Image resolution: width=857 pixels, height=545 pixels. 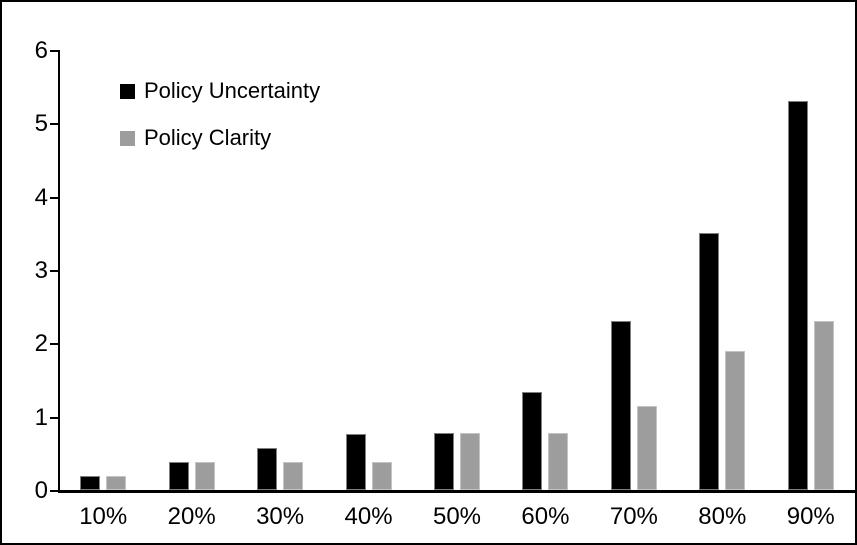 I want to click on bar-policy-clarity-50%, so click(x=470, y=461).